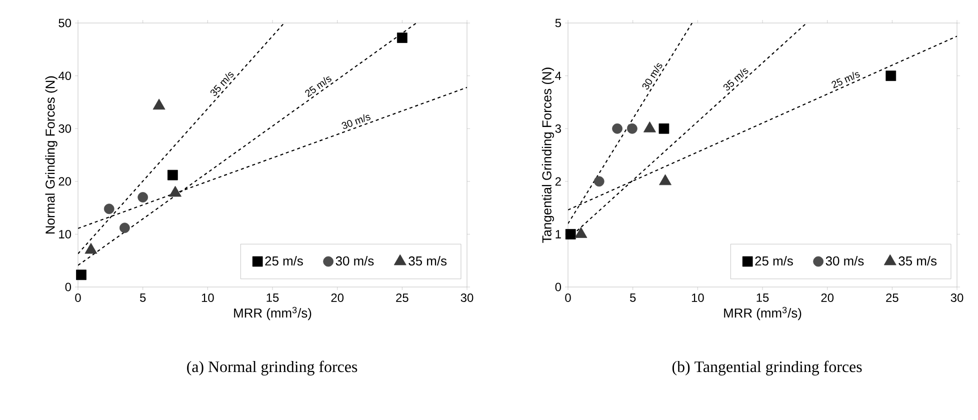 Image resolution: width=978 pixels, height=420 pixels. What do you see at coordinates (65, 234) in the screenshot?
I see `y-tick-label: 10` at bounding box center [65, 234].